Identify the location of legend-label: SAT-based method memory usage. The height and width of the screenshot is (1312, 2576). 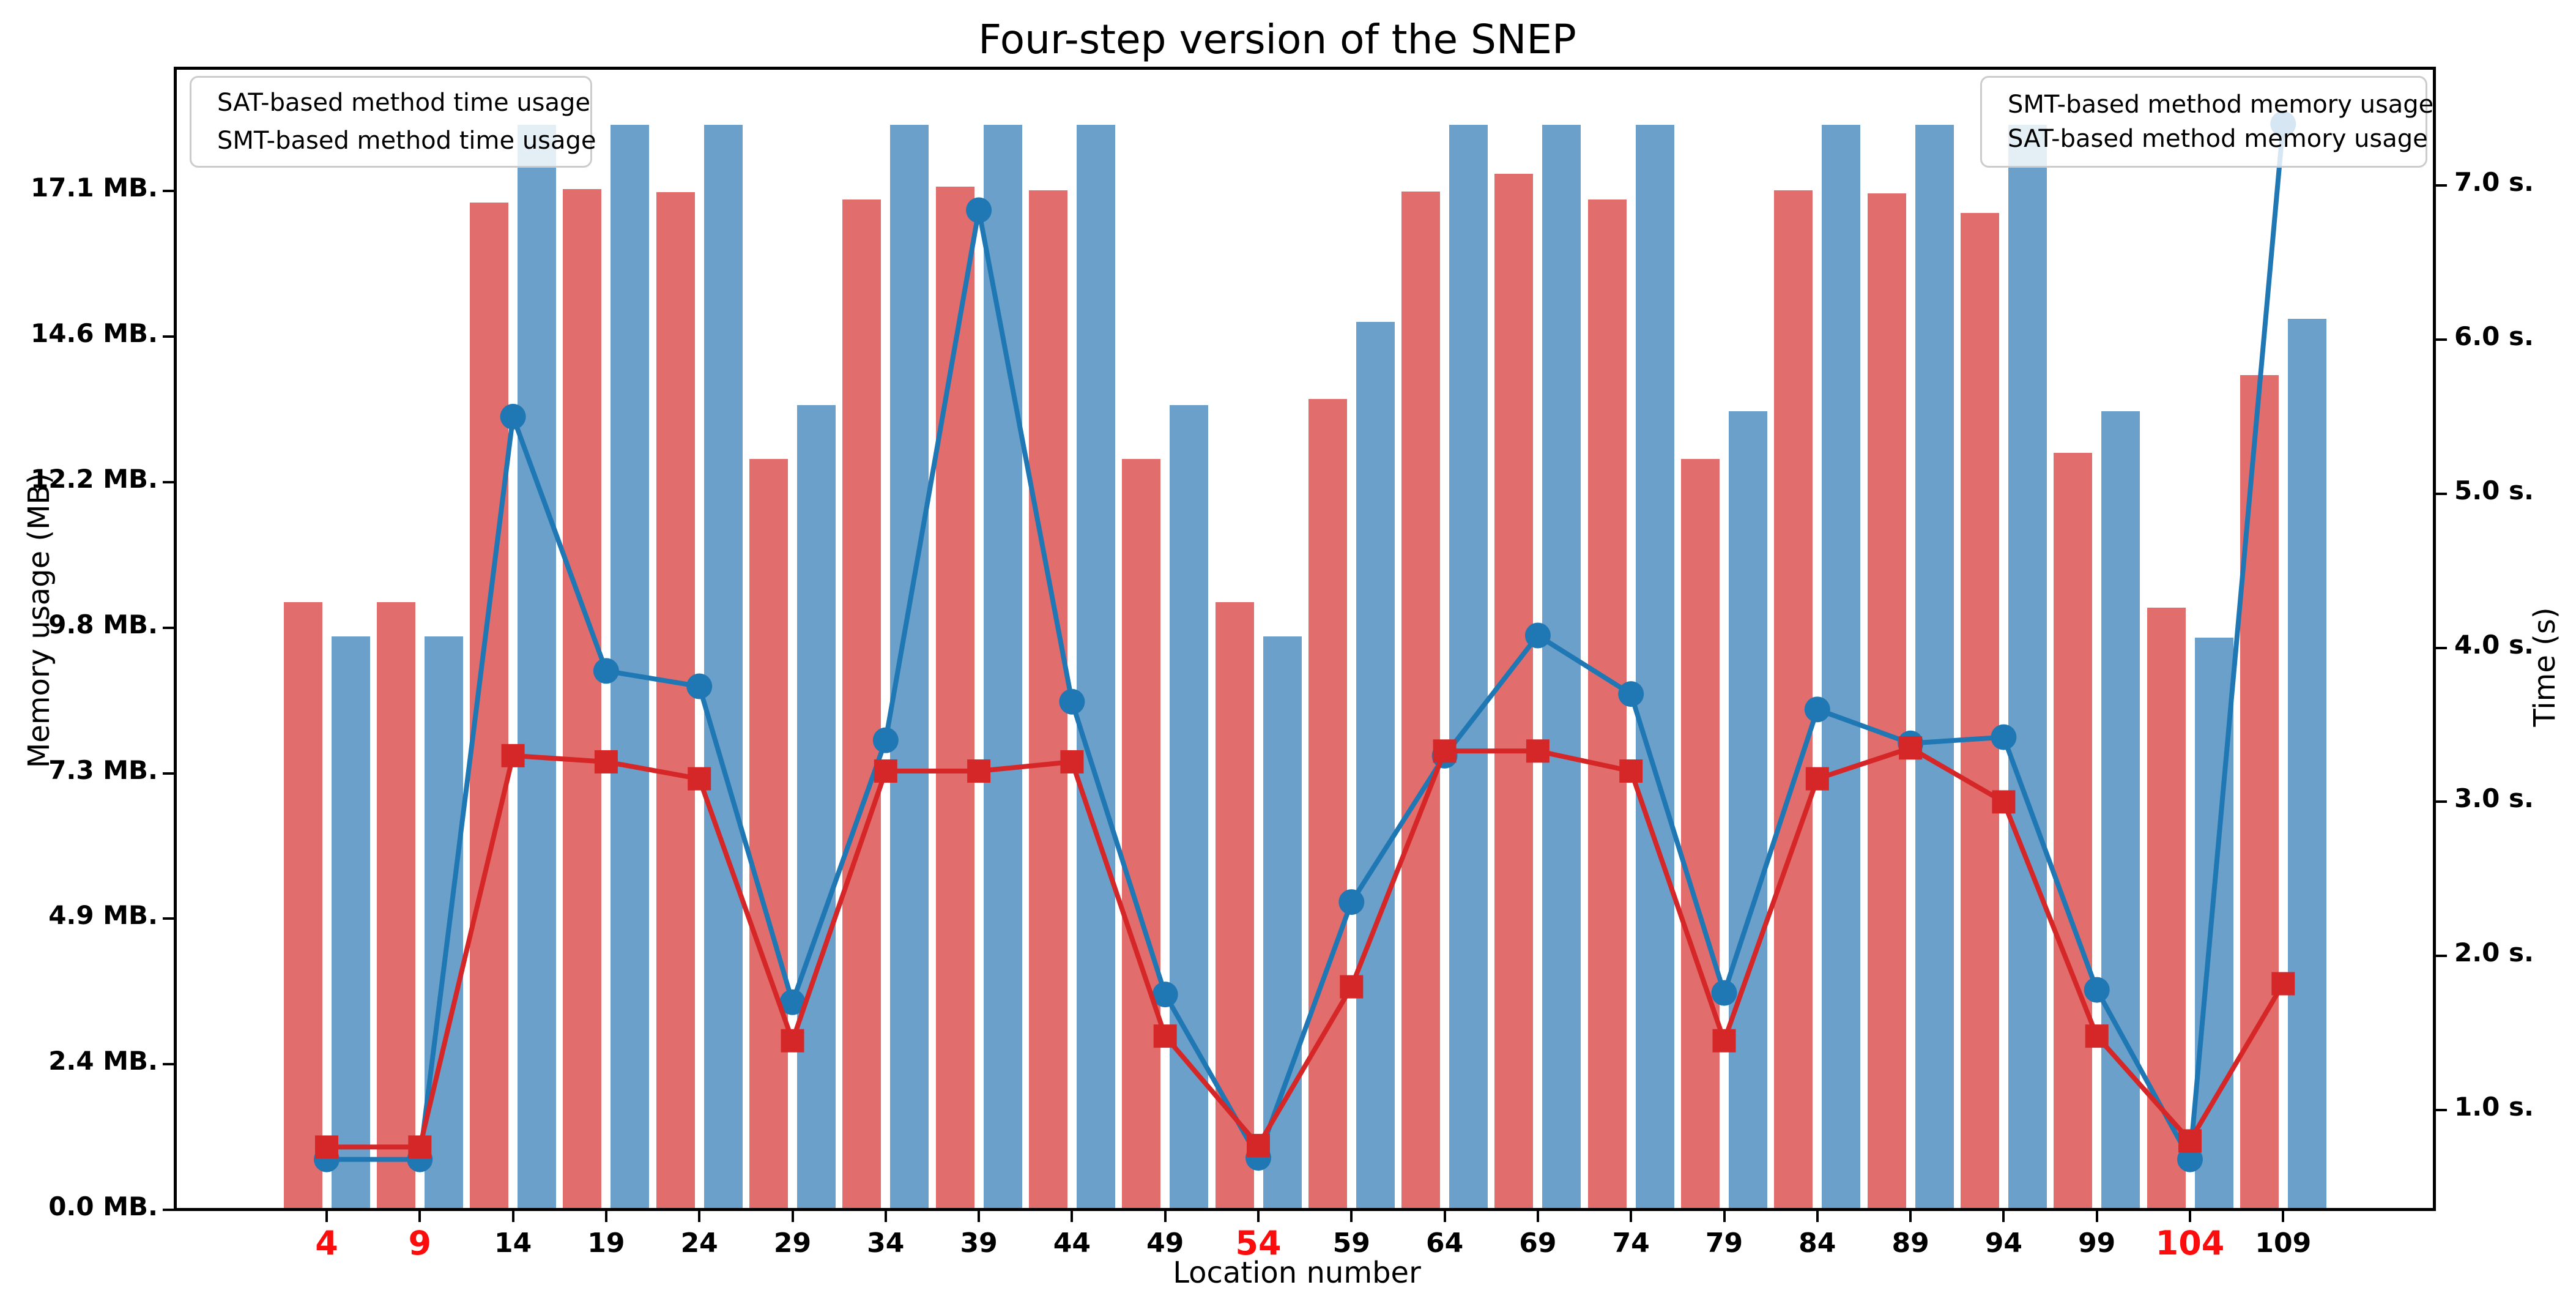
(2218, 139).